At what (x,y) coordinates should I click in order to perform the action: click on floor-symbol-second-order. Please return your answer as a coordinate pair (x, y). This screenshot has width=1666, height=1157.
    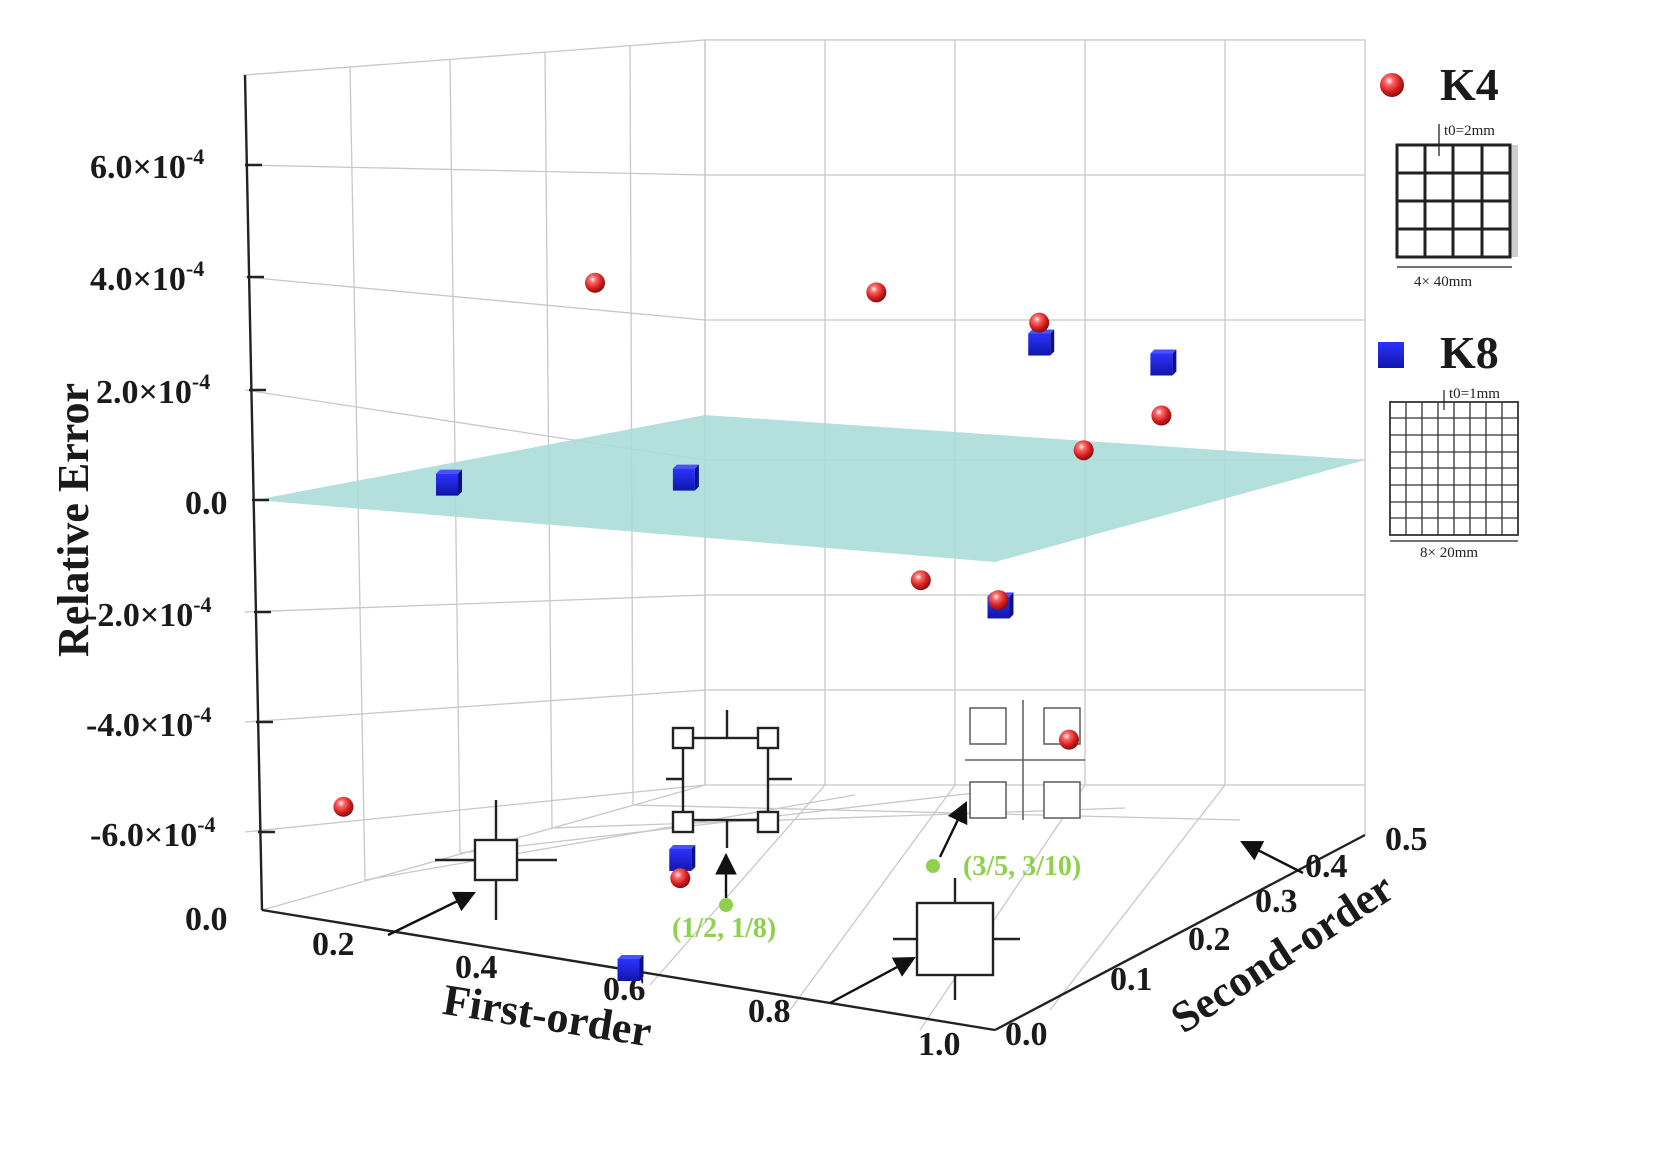
    Looking at the image, I should click on (956, 939).